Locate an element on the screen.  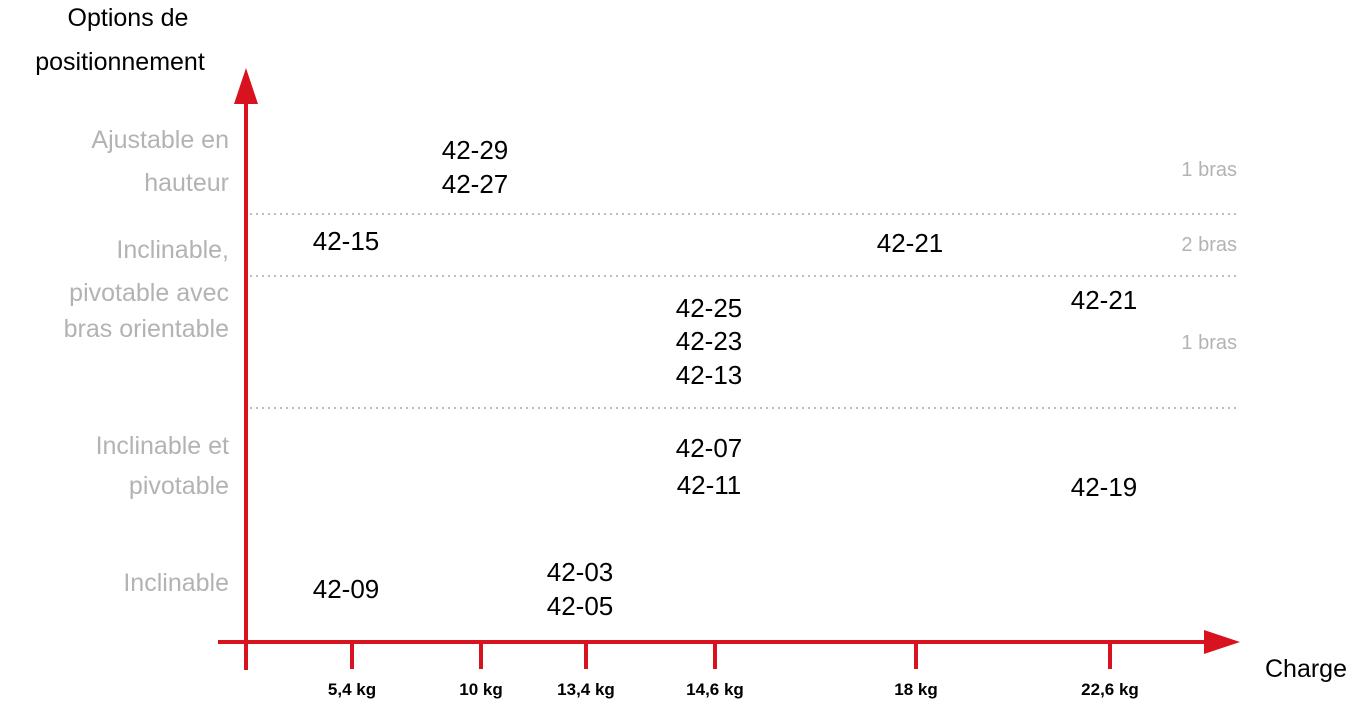
x-tick-label: 5,4 kg is located at coordinates (352, 689).